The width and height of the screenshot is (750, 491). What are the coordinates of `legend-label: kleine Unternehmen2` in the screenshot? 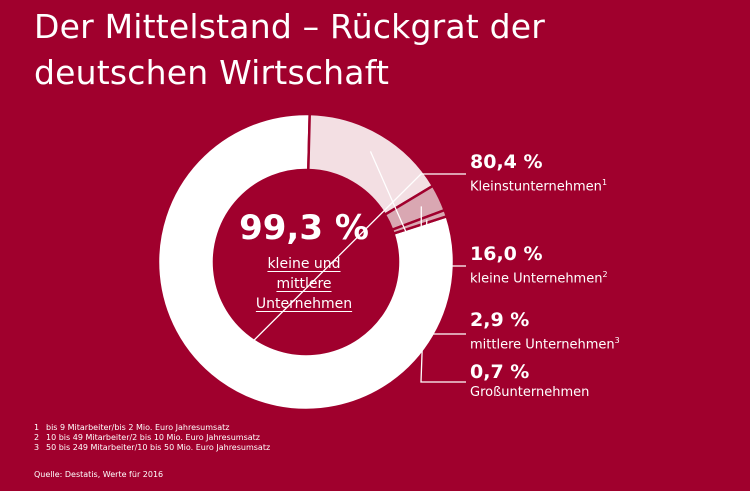 It's located at (539, 278).